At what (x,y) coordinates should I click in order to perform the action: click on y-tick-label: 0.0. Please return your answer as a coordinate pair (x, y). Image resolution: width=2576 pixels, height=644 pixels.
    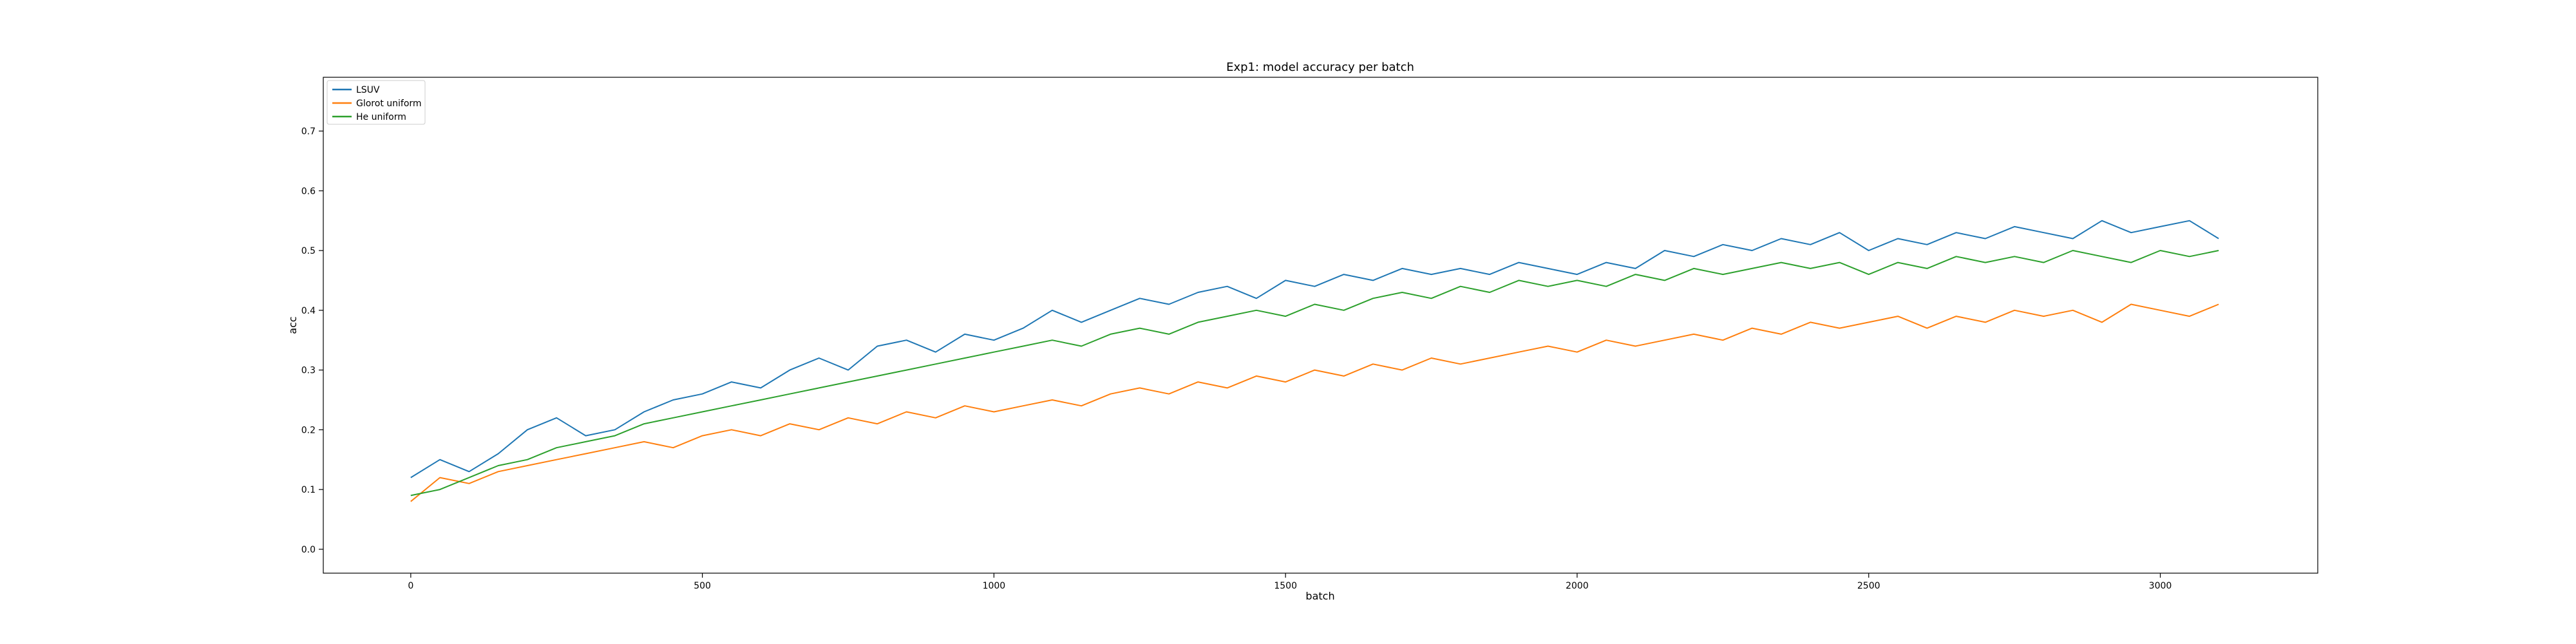
    Looking at the image, I should click on (309, 550).